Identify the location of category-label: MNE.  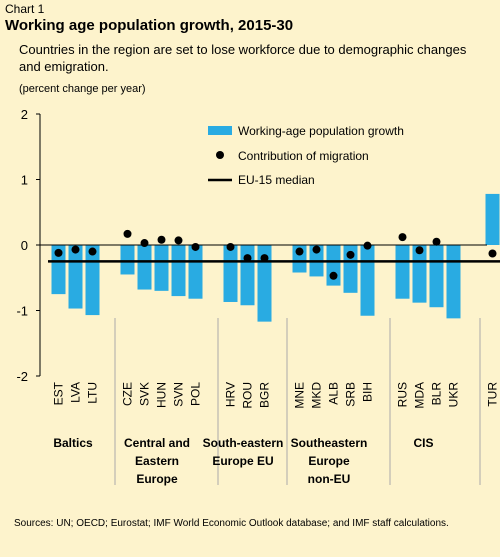
(300, 395).